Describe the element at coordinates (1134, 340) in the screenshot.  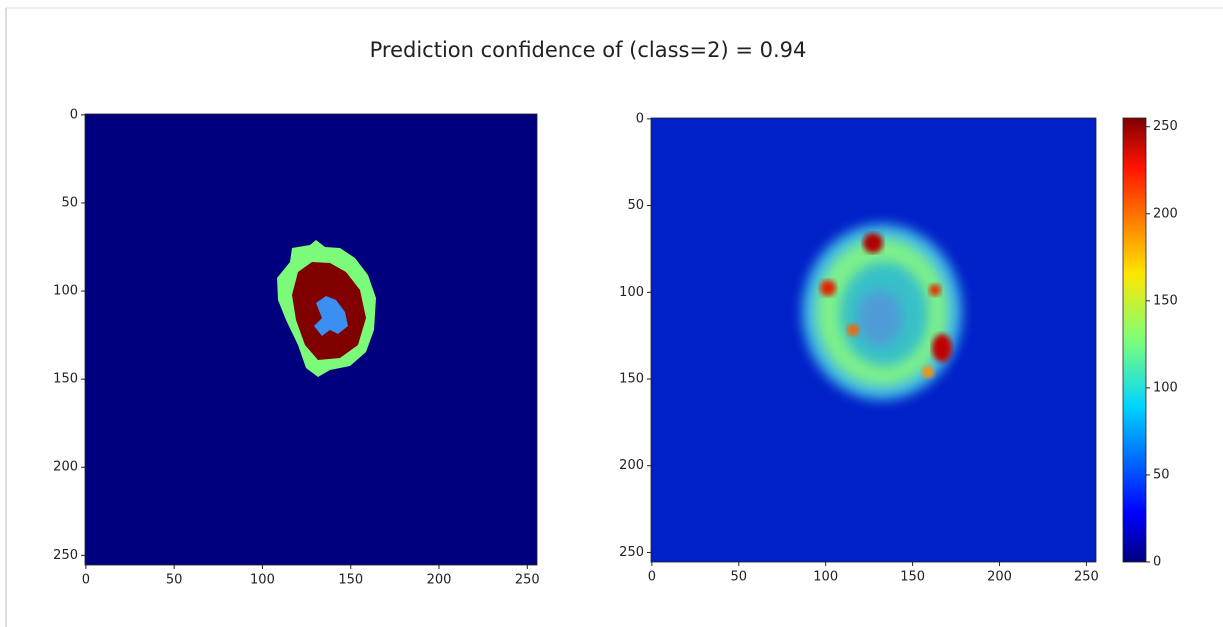
I see `colorbar` at that location.